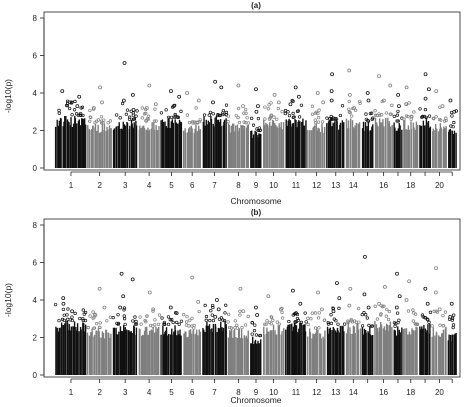 The height and width of the screenshot is (407, 474). What do you see at coordinates (172, 343) in the screenshot?
I see `chromosome-5-points` at bounding box center [172, 343].